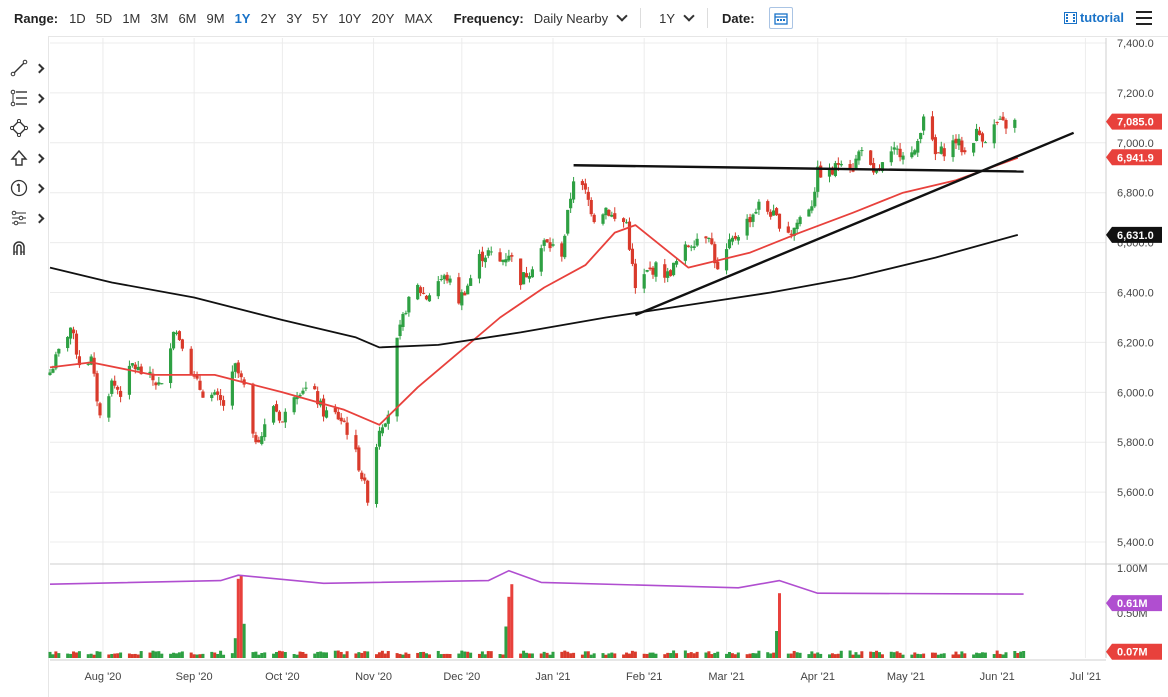 This screenshot has height=697, width=1168. Describe the element at coordinates (294, 18) in the screenshot. I see `range-3y: 3Y` at that location.